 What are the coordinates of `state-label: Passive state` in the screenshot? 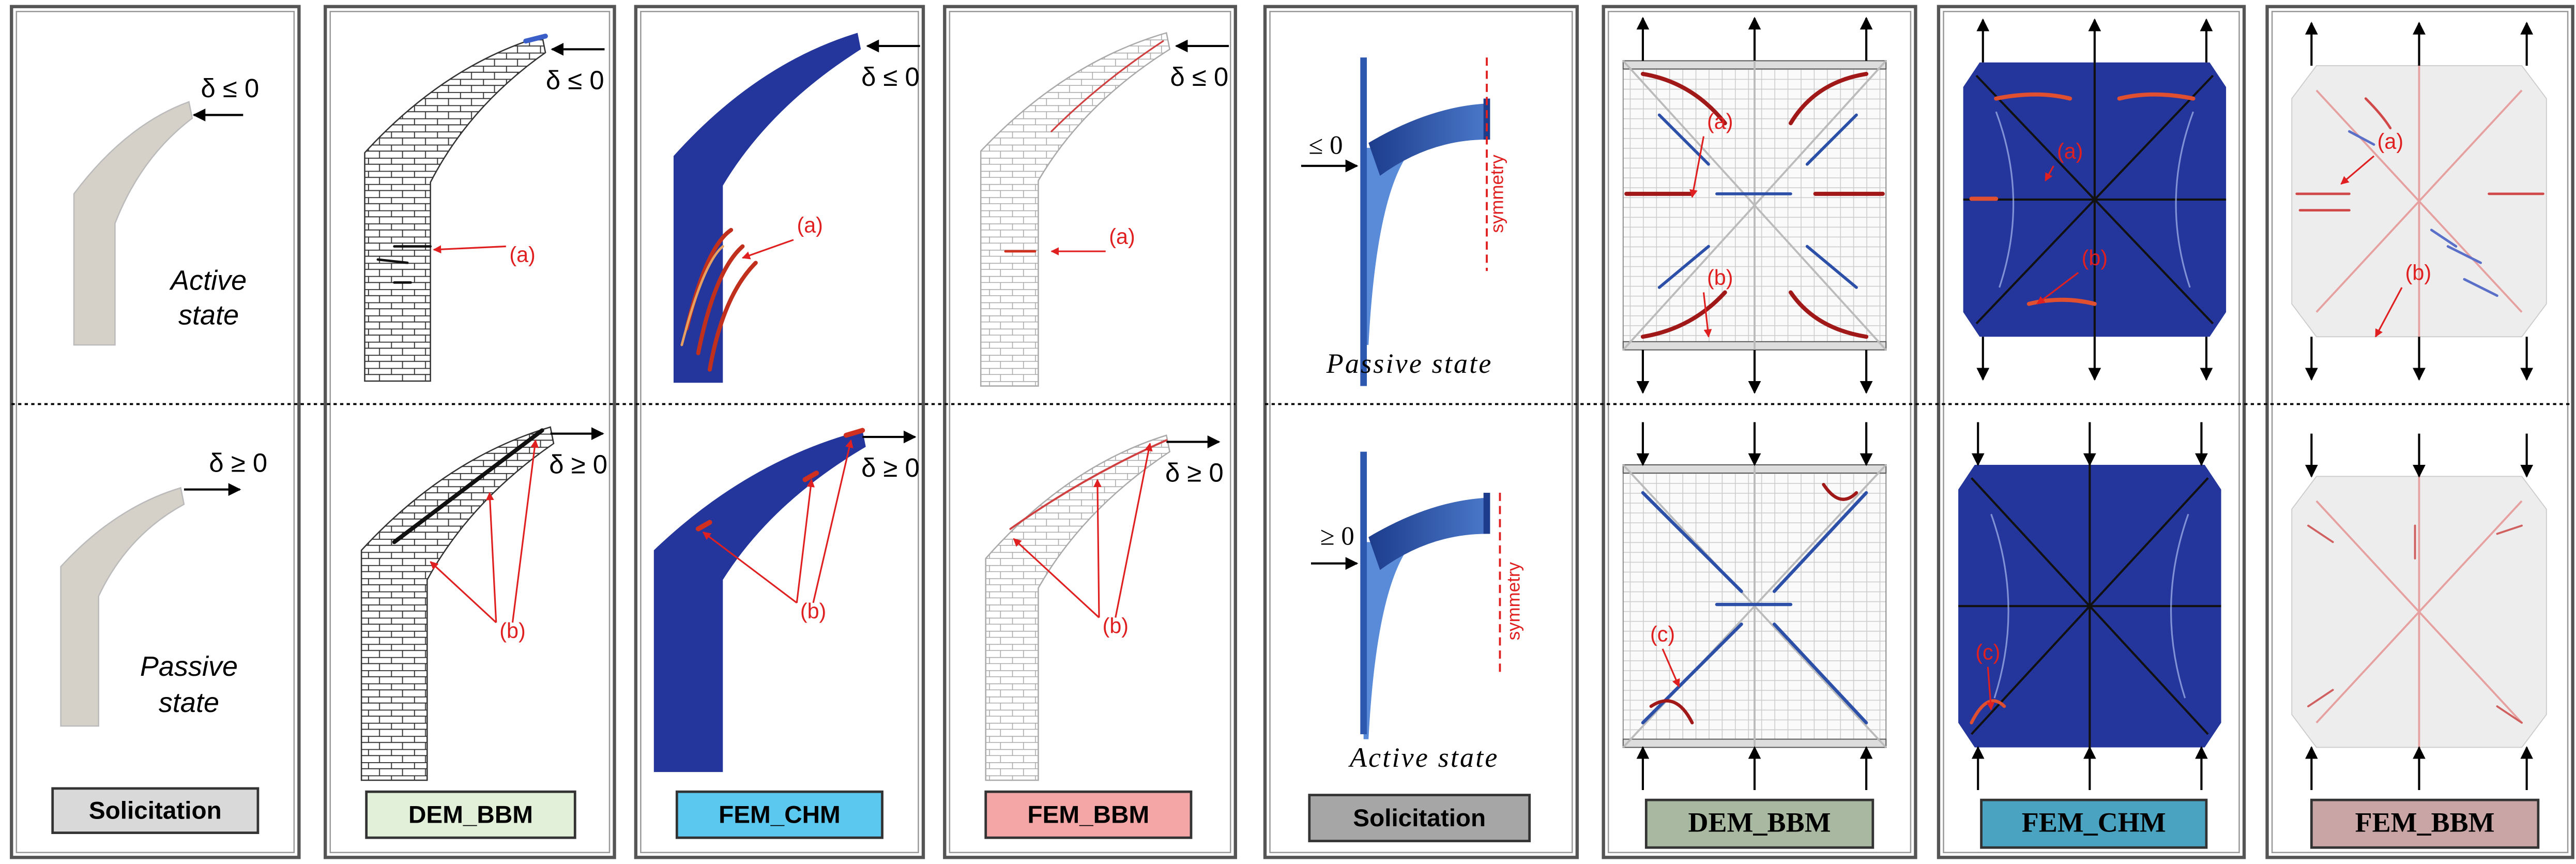 It's located at (1409, 363).